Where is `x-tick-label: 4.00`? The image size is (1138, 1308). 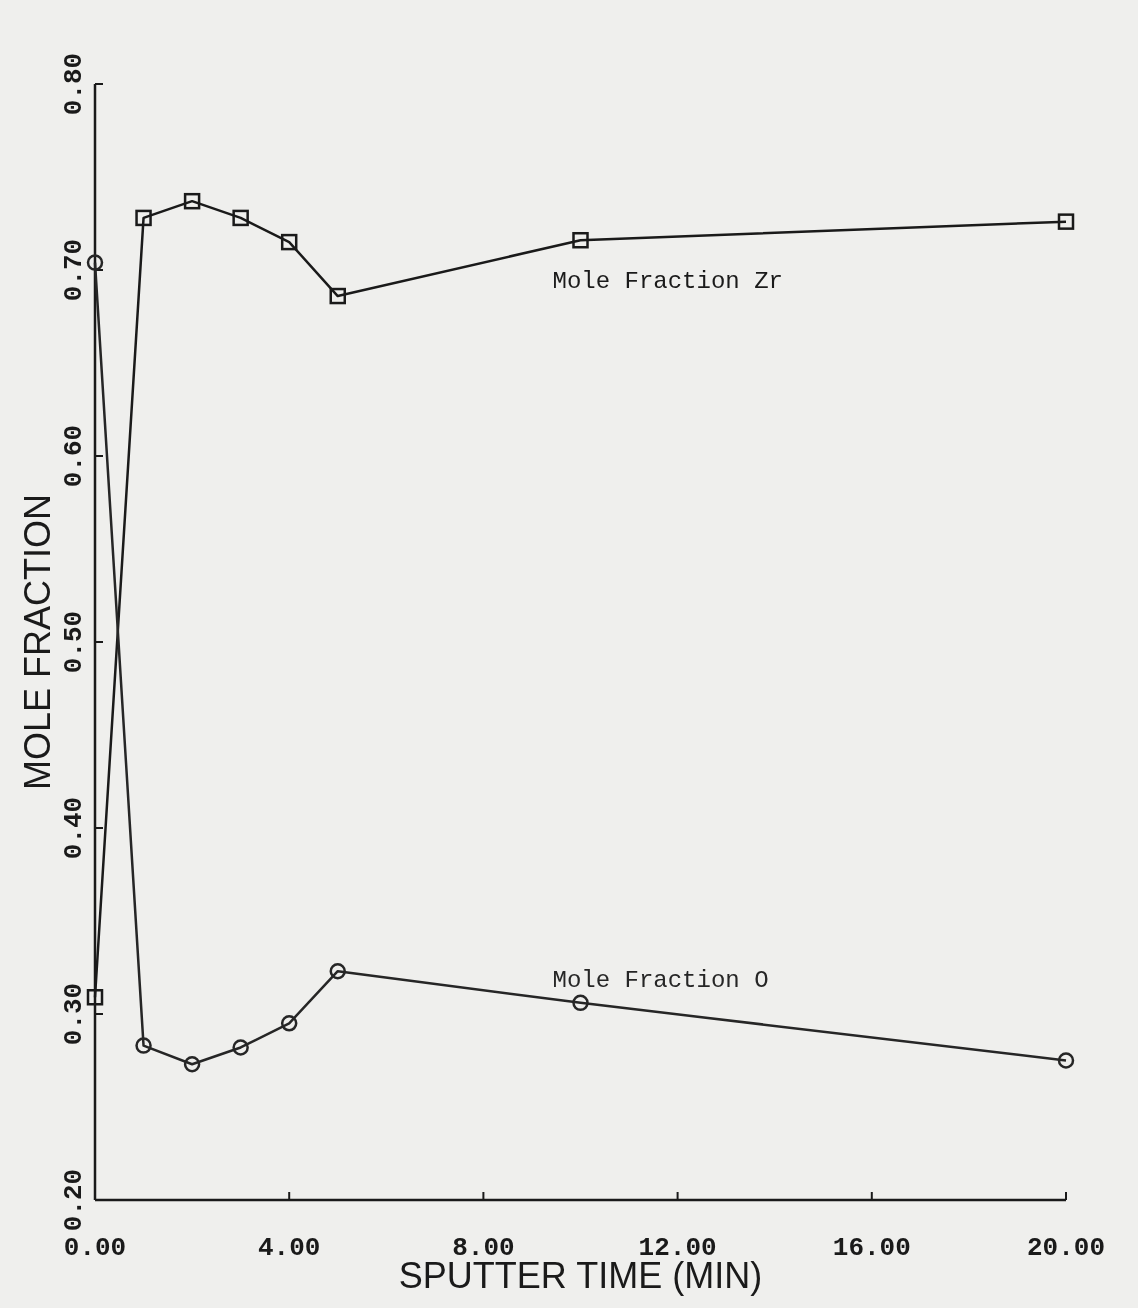
x-tick-label: 4.00 is located at coordinates (289, 1248).